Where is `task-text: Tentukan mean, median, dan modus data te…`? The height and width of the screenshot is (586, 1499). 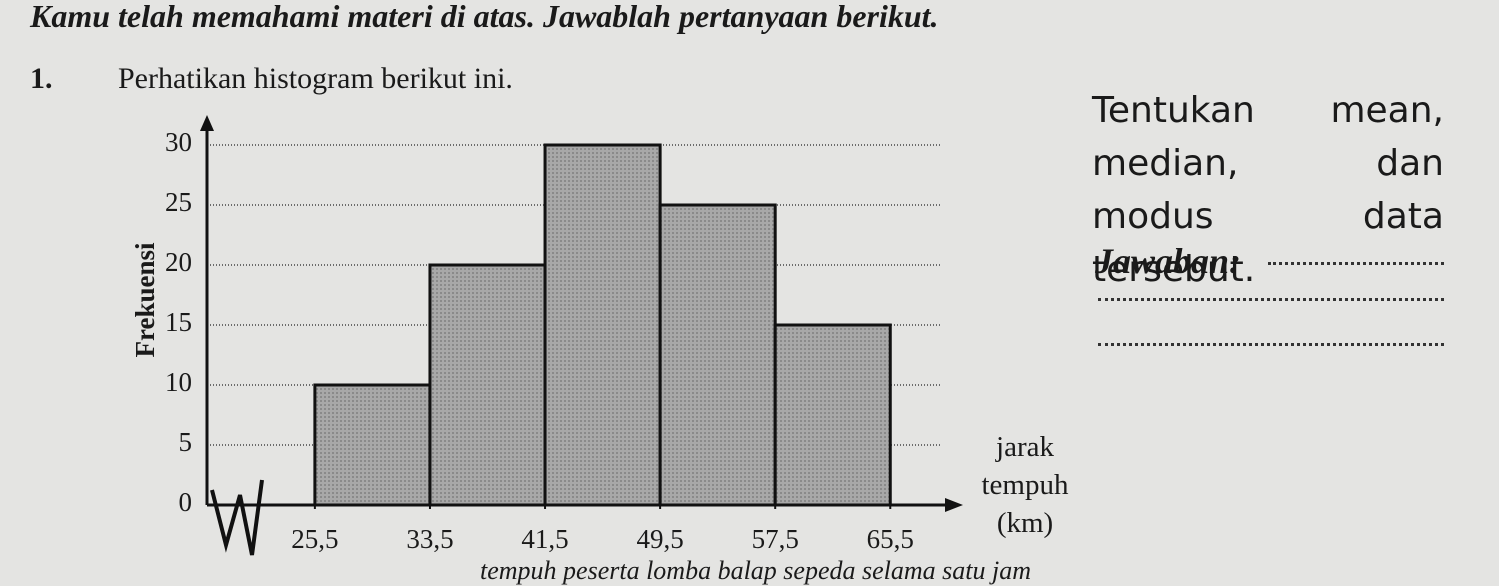
task-text: Tentukan mean, median, dan modus data te… is located at coordinates (1268, 190).